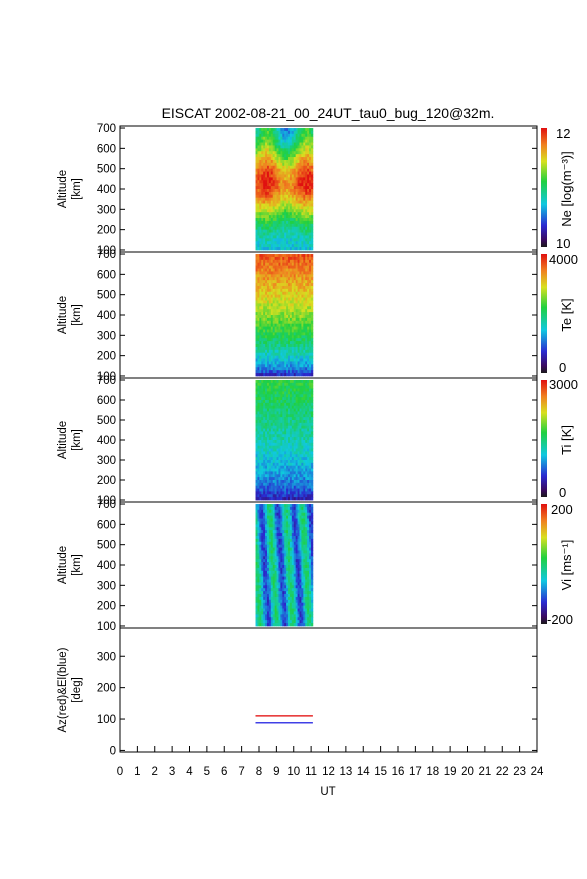 This screenshot has height=879, width=587. I want to click on te-colorbar, so click(544, 313).